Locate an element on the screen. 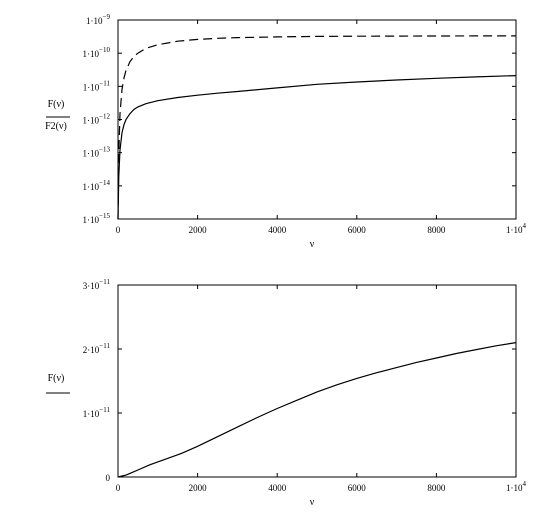  y-tick-label: 0 is located at coordinates (108, 478).